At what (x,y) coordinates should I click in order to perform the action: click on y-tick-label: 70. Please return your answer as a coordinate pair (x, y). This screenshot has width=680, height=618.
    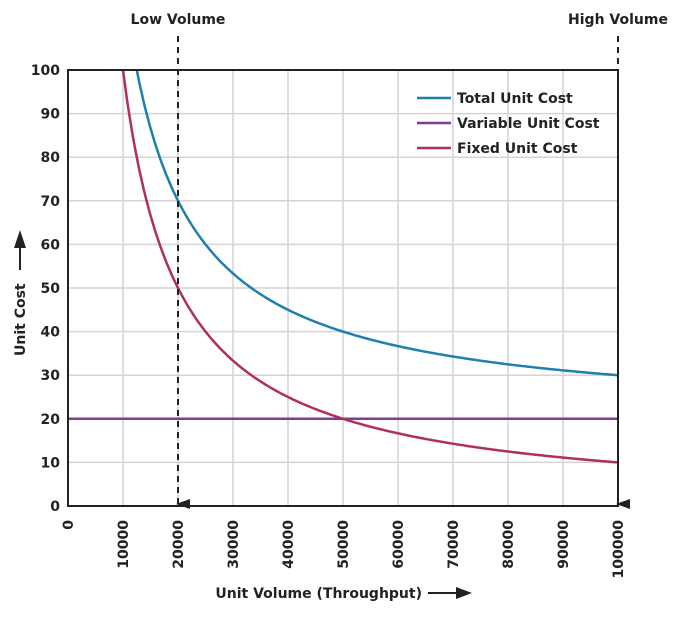
    Looking at the image, I should click on (51, 202).